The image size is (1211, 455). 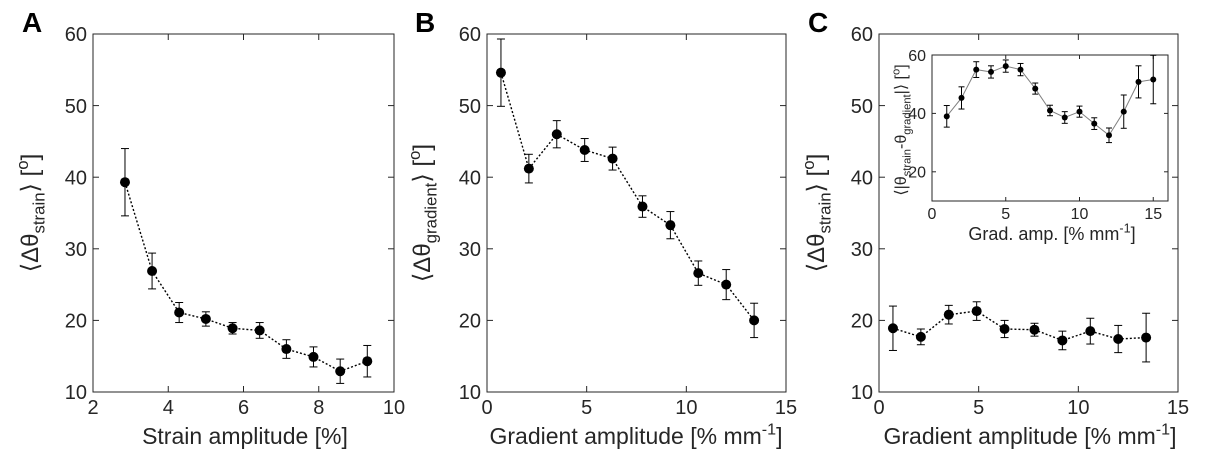 I want to click on x-tick-label: 6, so click(x=243, y=408).